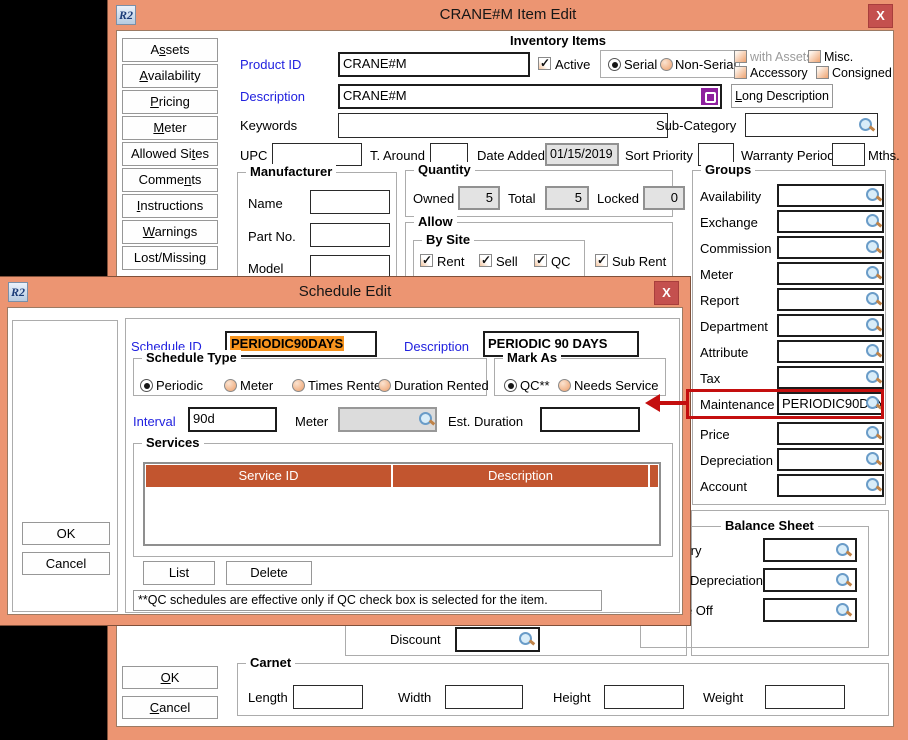 The height and width of the screenshot is (740, 908). I want to click on warranty-period-field, so click(848, 154).